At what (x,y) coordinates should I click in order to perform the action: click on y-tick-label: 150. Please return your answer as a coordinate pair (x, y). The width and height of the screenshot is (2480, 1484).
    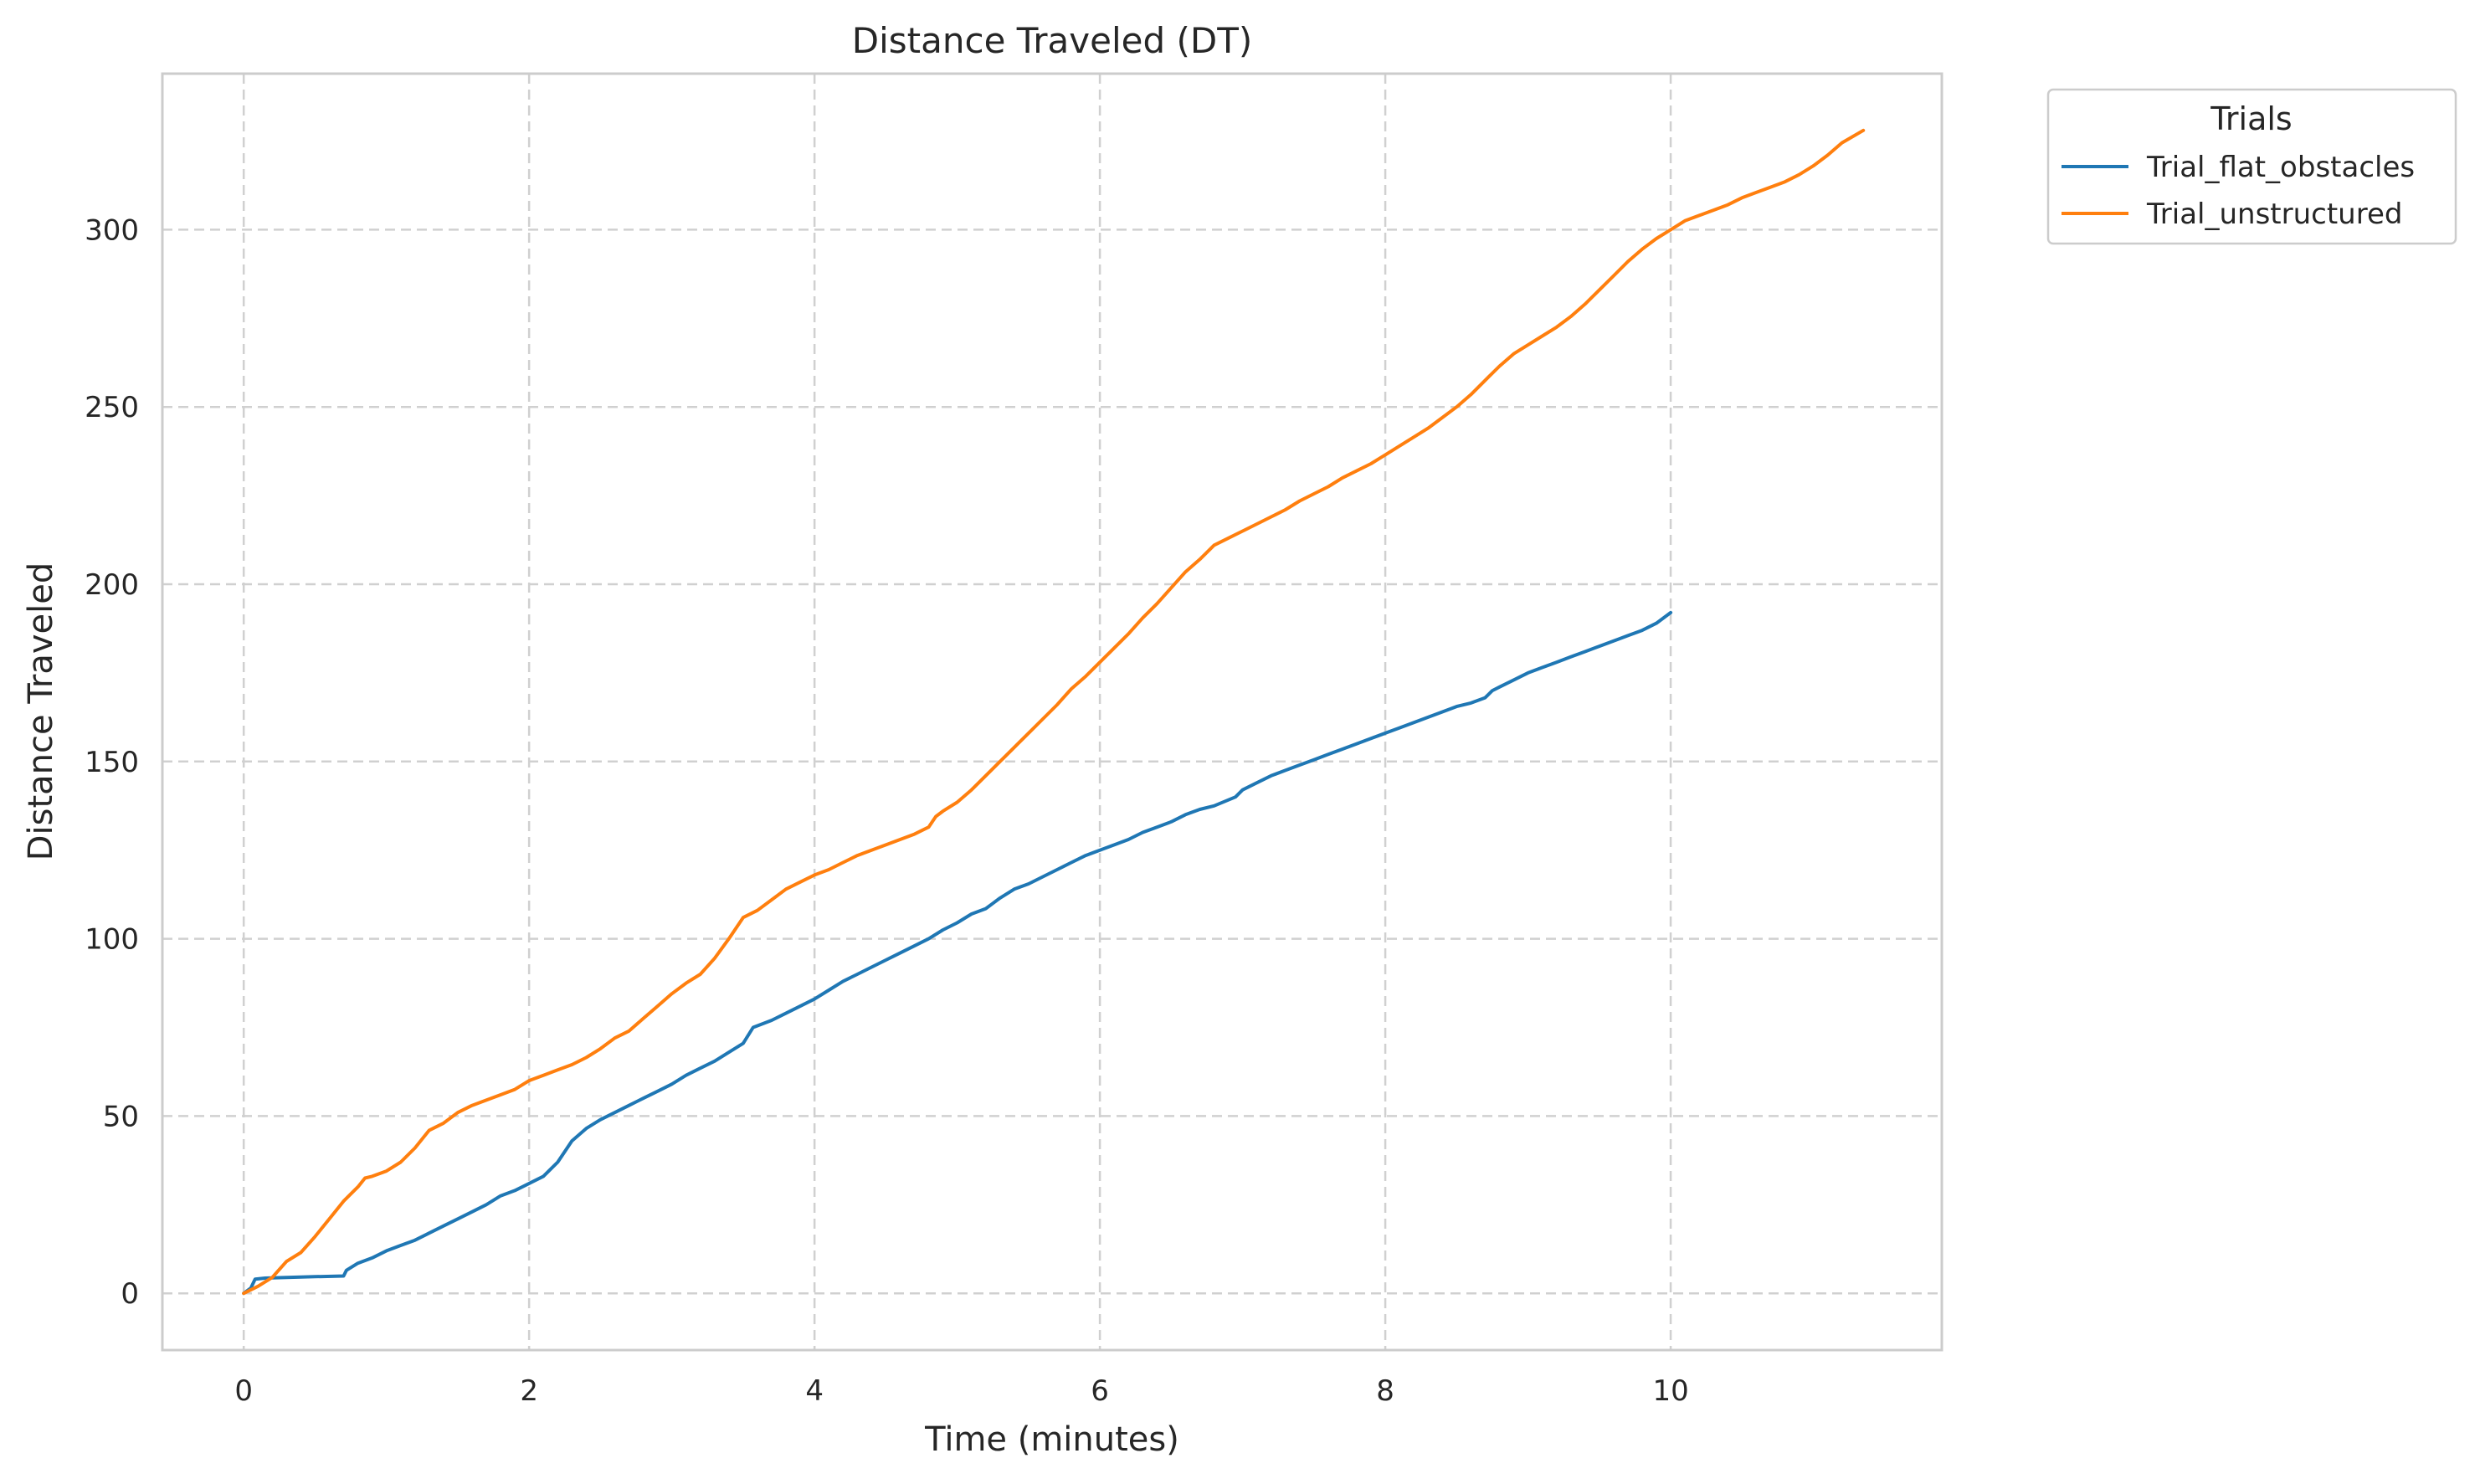
    Looking at the image, I should click on (112, 763).